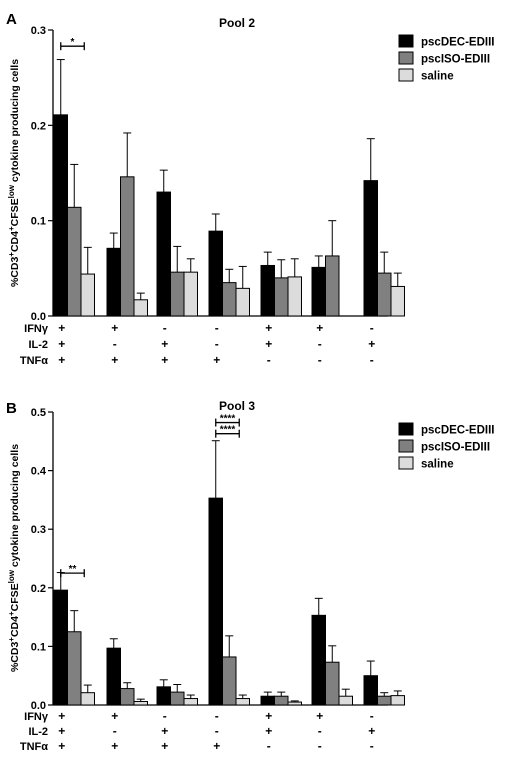  What do you see at coordinates (15, 507) in the screenshot?
I see `label-part: cytokine producing cells` at bounding box center [15, 507].